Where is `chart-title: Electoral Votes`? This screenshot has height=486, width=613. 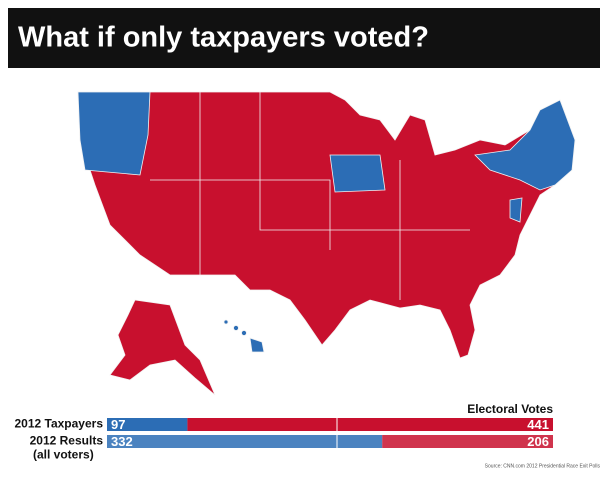
chart-title: Electoral Votes is located at coordinates (510, 409).